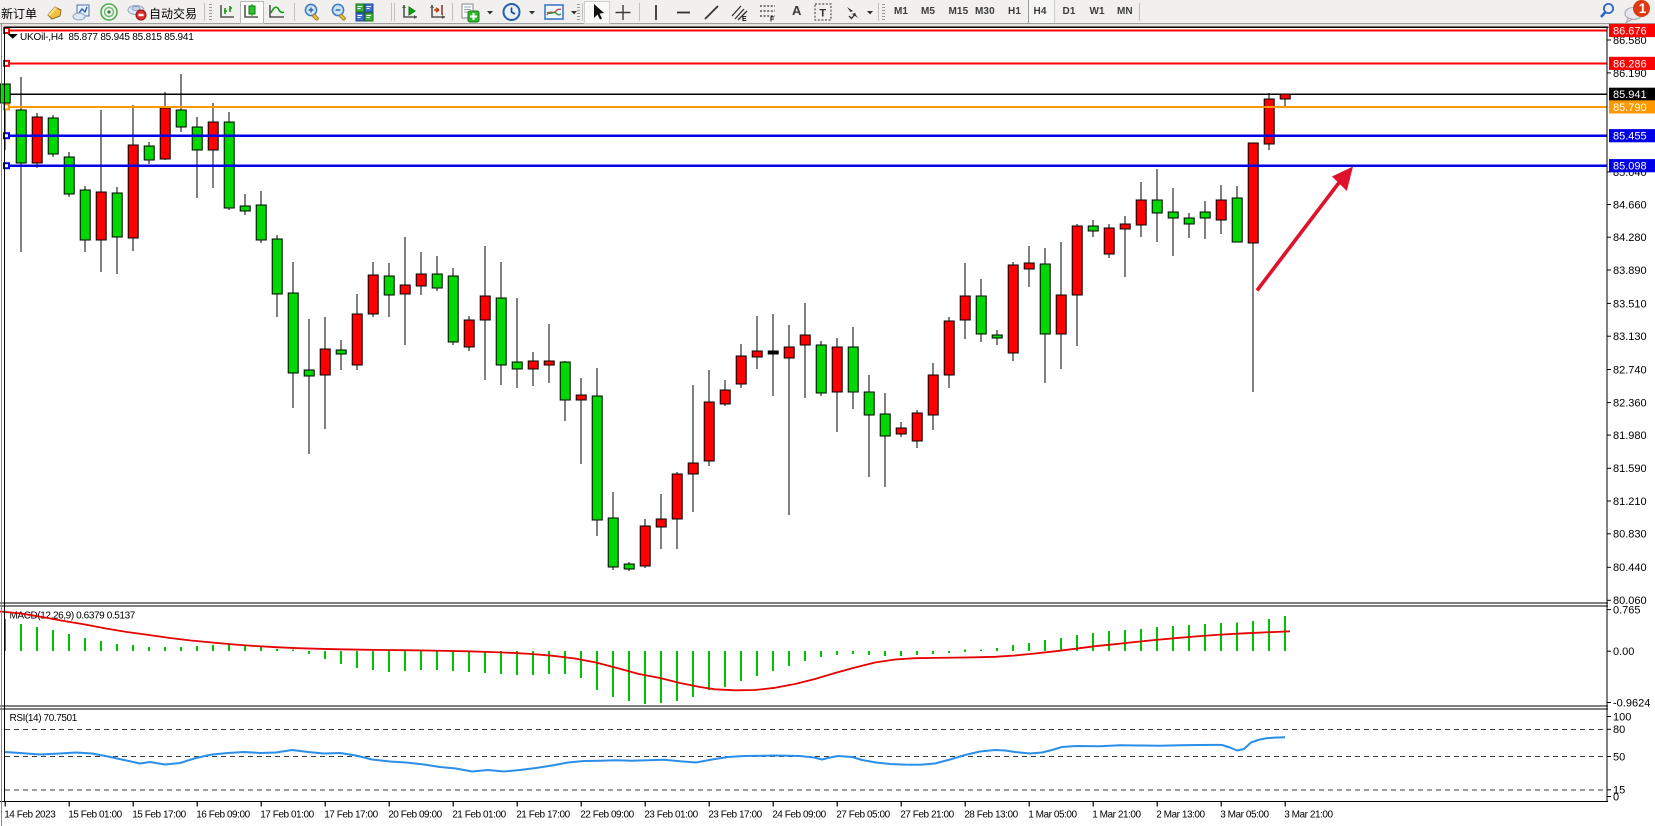 The height and width of the screenshot is (826, 1655). What do you see at coordinates (1630, 568) in the screenshot?
I see `svg-text: 80.440` at bounding box center [1630, 568].